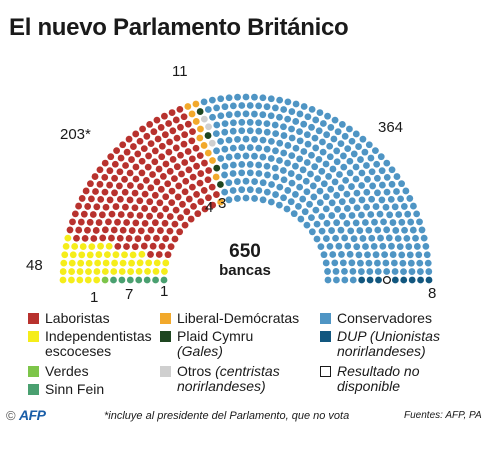 The height and width of the screenshot is (449, 497). I want to click on legend-label: Liberal-Demócratas, so click(238, 318).